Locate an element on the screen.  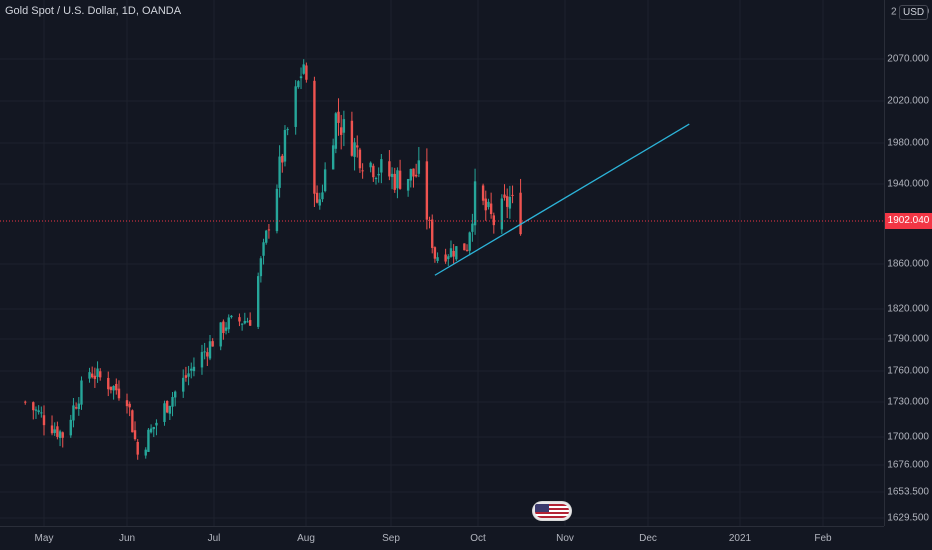
price-label: 1629.500 is located at coordinates (908, 518).